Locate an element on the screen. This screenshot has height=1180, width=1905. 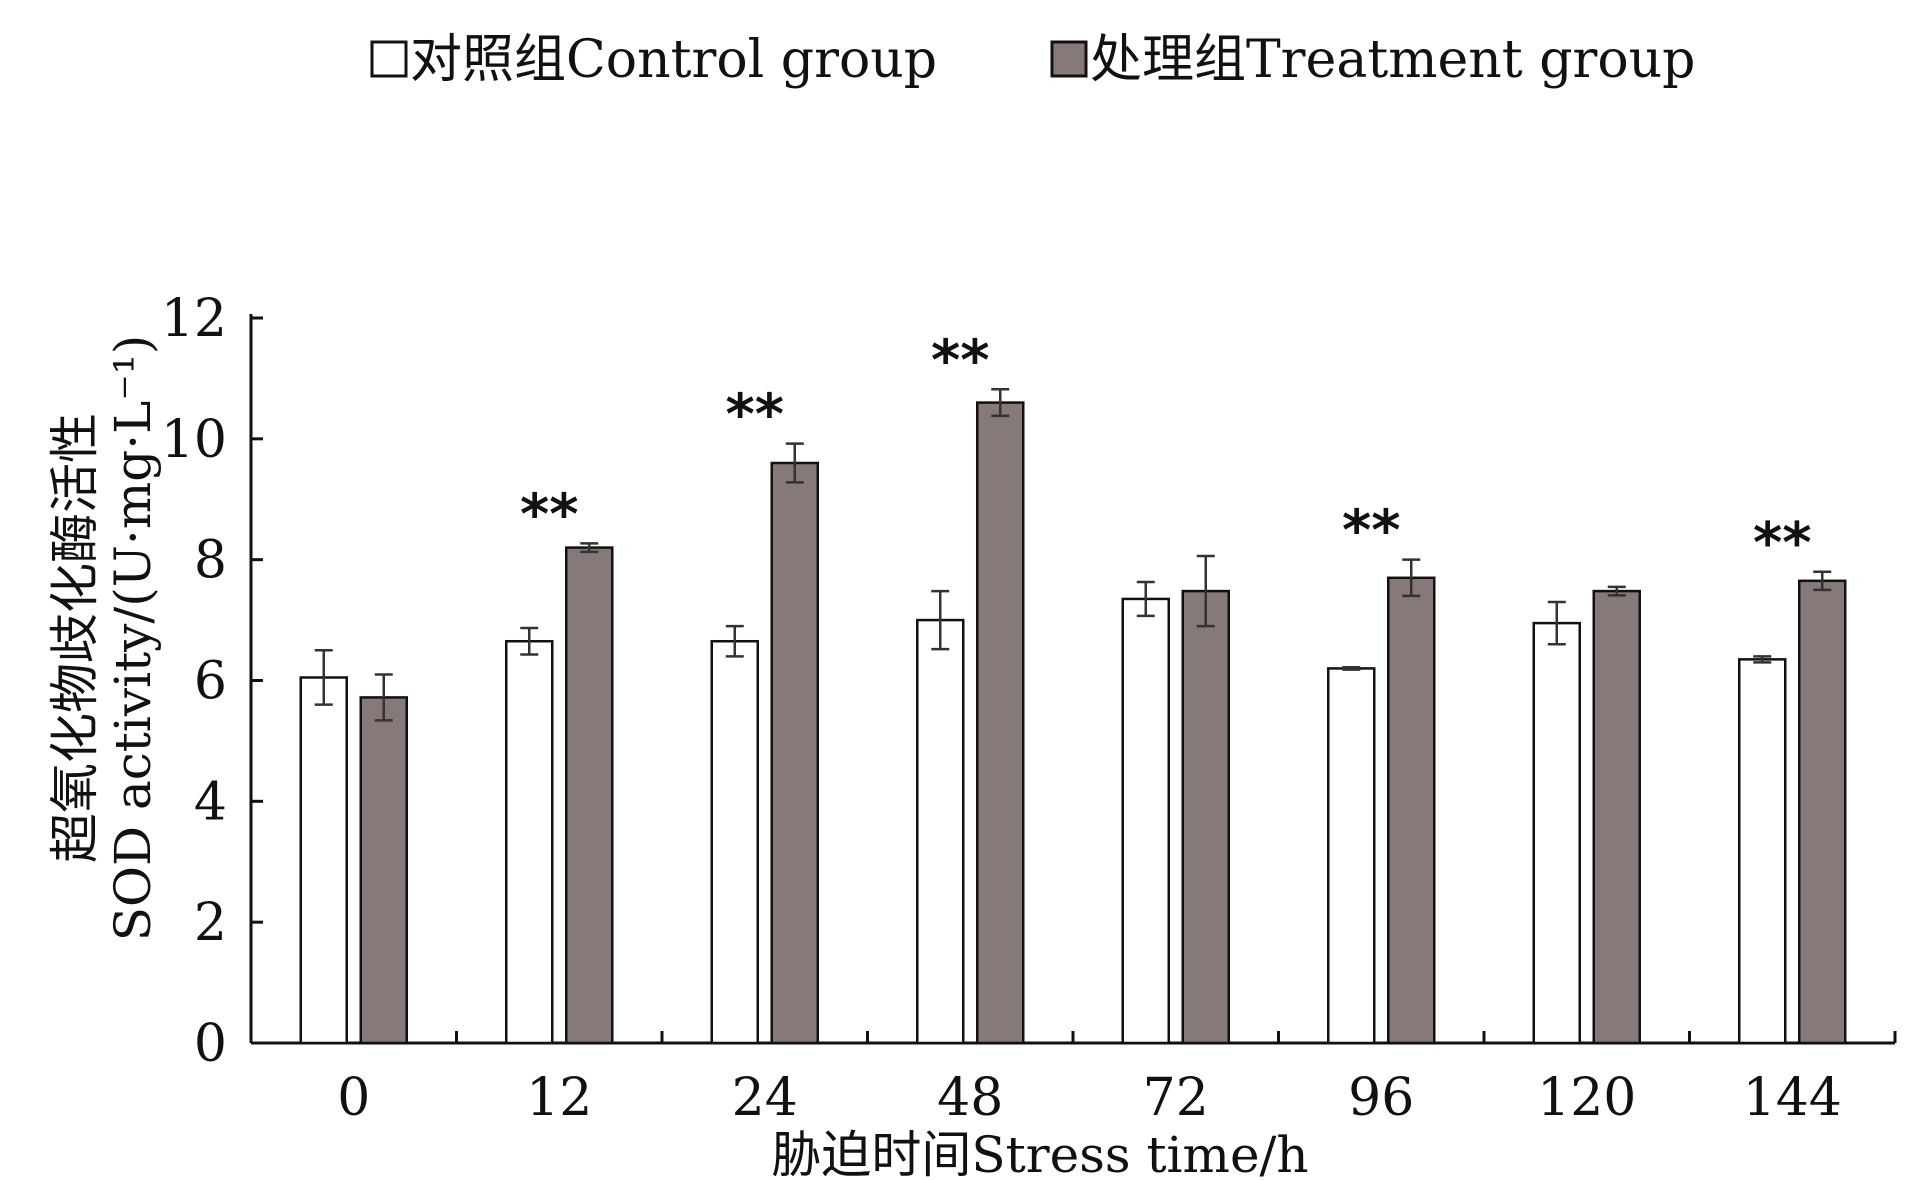
y-tick-label: 0 is located at coordinates (210, 1044).